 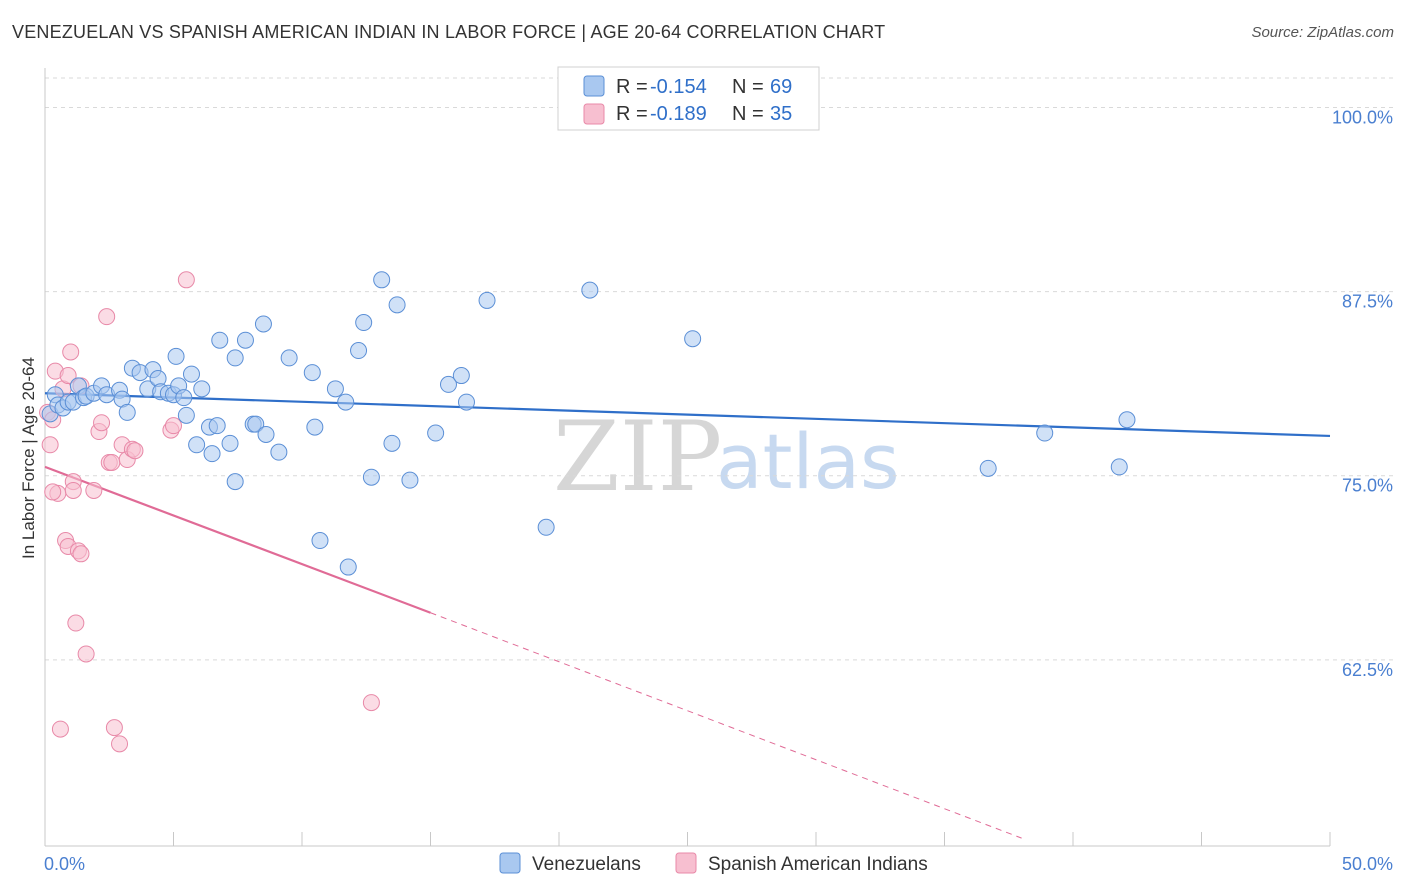 What do you see at coordinates (781, 114) in the screenshot?
I see `legend-n-value-2: 35` at bounding box center [781, 114].